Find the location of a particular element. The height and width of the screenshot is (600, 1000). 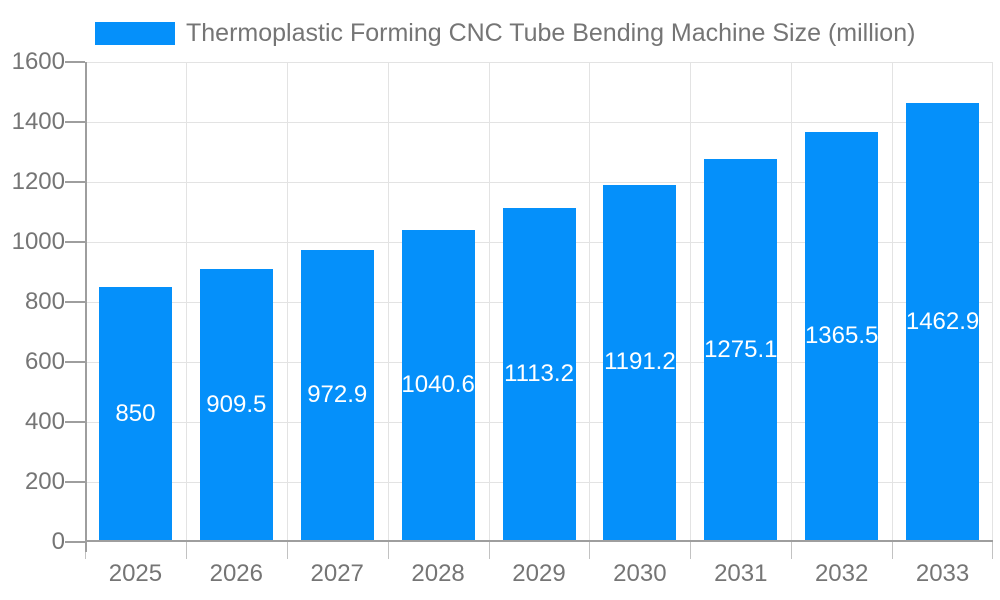

x-tick-label: 2030 is located at coordinates (640, 573).